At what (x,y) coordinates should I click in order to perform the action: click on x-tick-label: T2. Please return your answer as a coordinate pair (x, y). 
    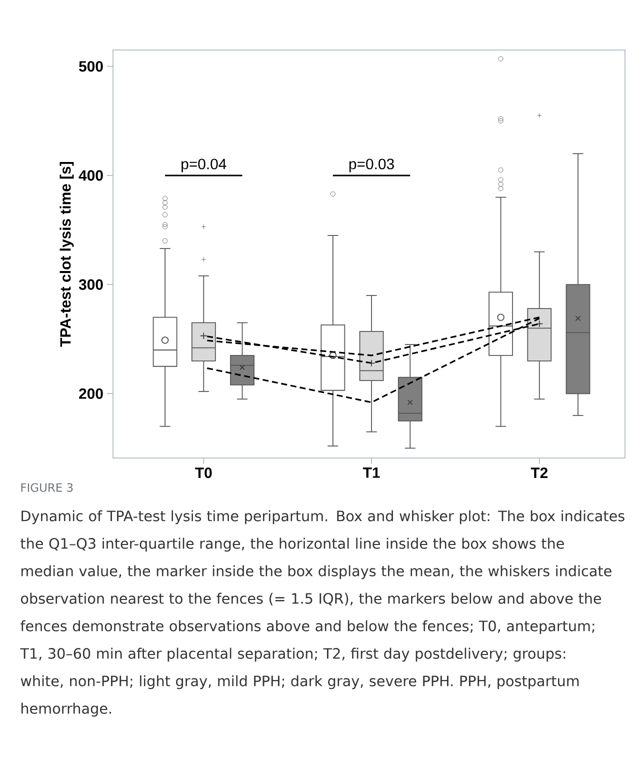
    Looking at the image, I should click on (539, 473).